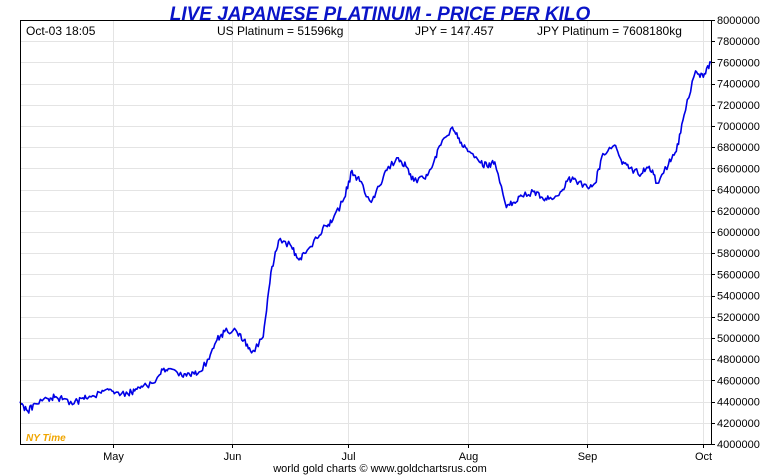 This screenshot has height=475, width=760. What do you see at coordinates (738, 275) in the screenshot?
I see `y-tick-label: 5600000` at bounding box center [738, 275].